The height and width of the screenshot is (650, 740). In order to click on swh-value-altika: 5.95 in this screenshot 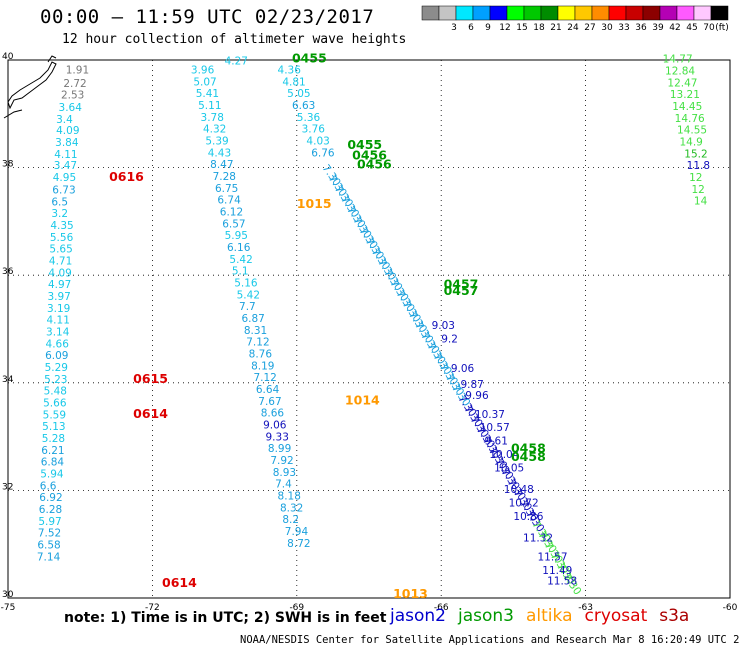, I will do `click(236, 236)`.